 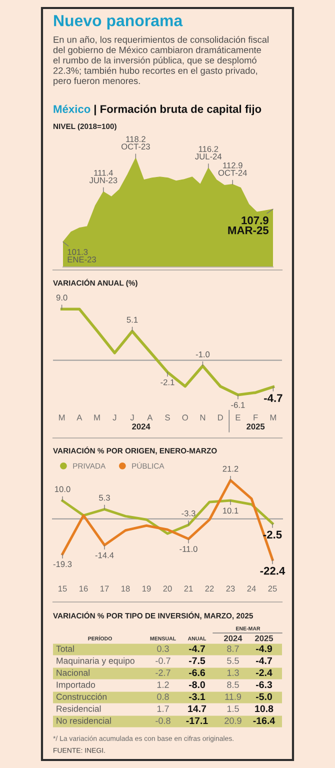 What do you see at coordinates (203, 354) in the screenshot?
I see `data-label: -1.0` at bounding box center [203, 354].